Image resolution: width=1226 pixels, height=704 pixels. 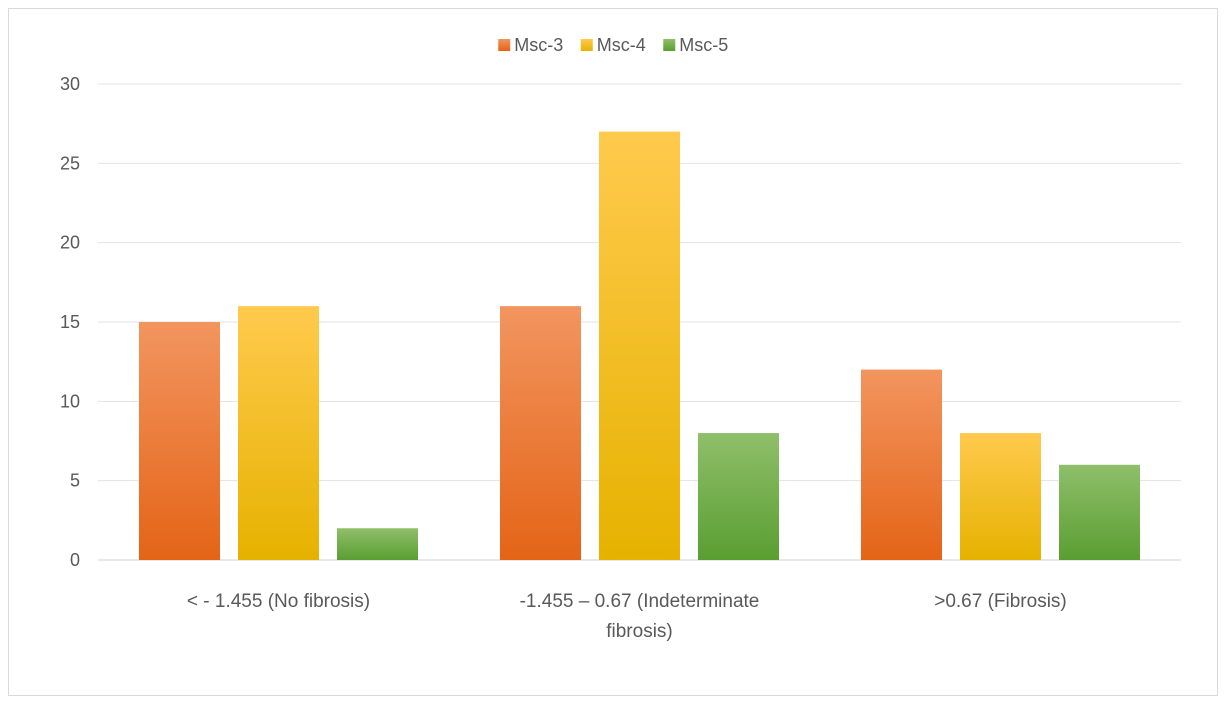 I want to click on y-tick-label: 25, so click(x=70, y=163).